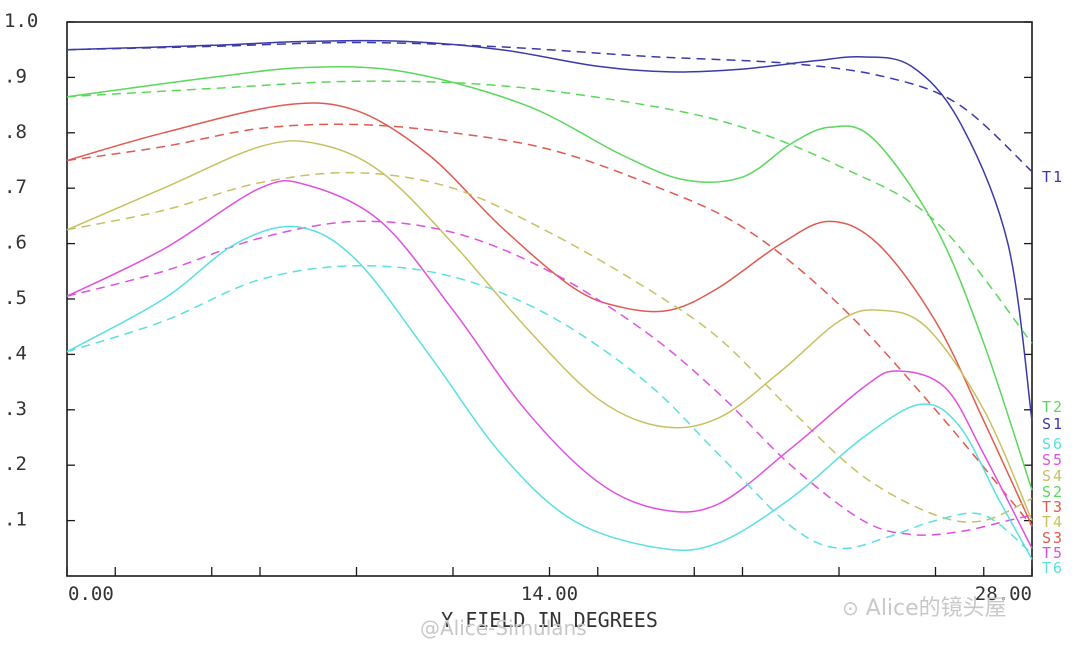 This screenshot has height=655, width=1080. What do you see at coordinates (1003, 594) in the screenshot?
I see `x-tick-label-2: 28.00` at bounding box center [1003, 594].